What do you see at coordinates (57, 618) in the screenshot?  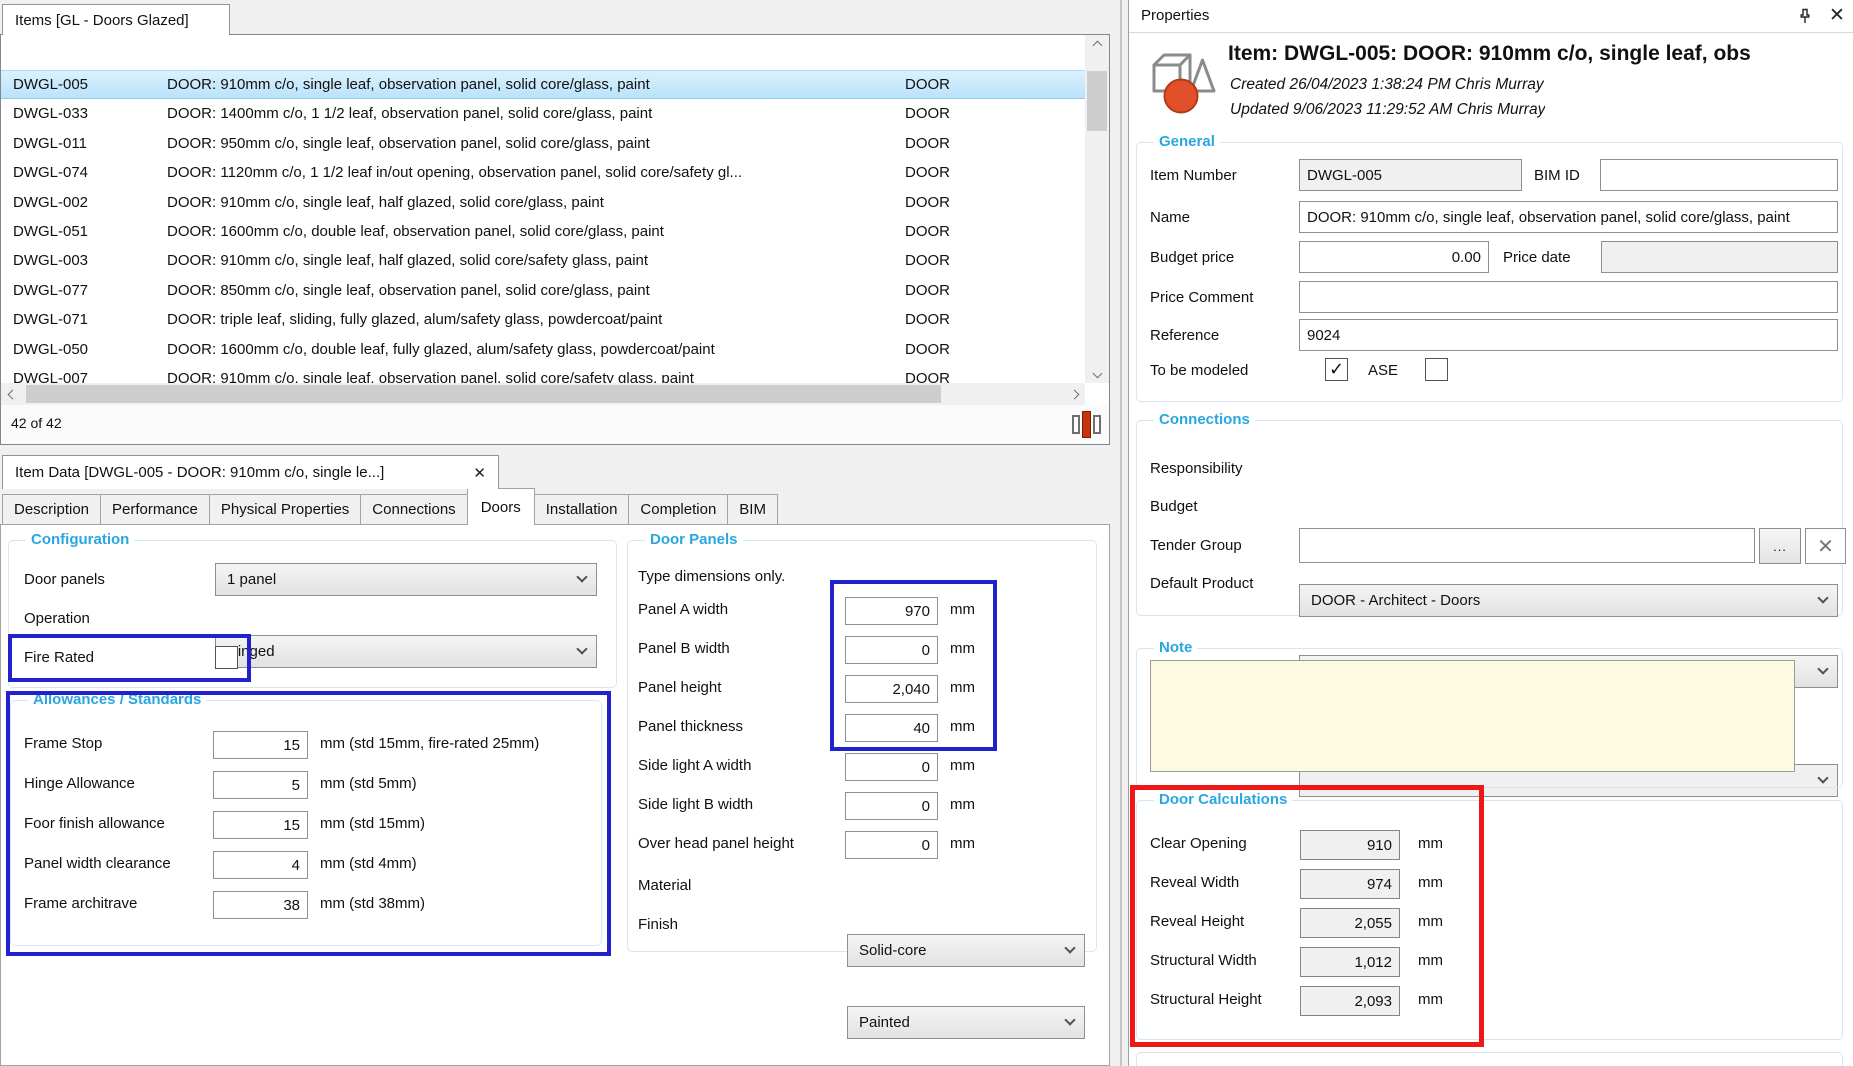 I see `operation-label: Operation` at bounding box center [57, 618].